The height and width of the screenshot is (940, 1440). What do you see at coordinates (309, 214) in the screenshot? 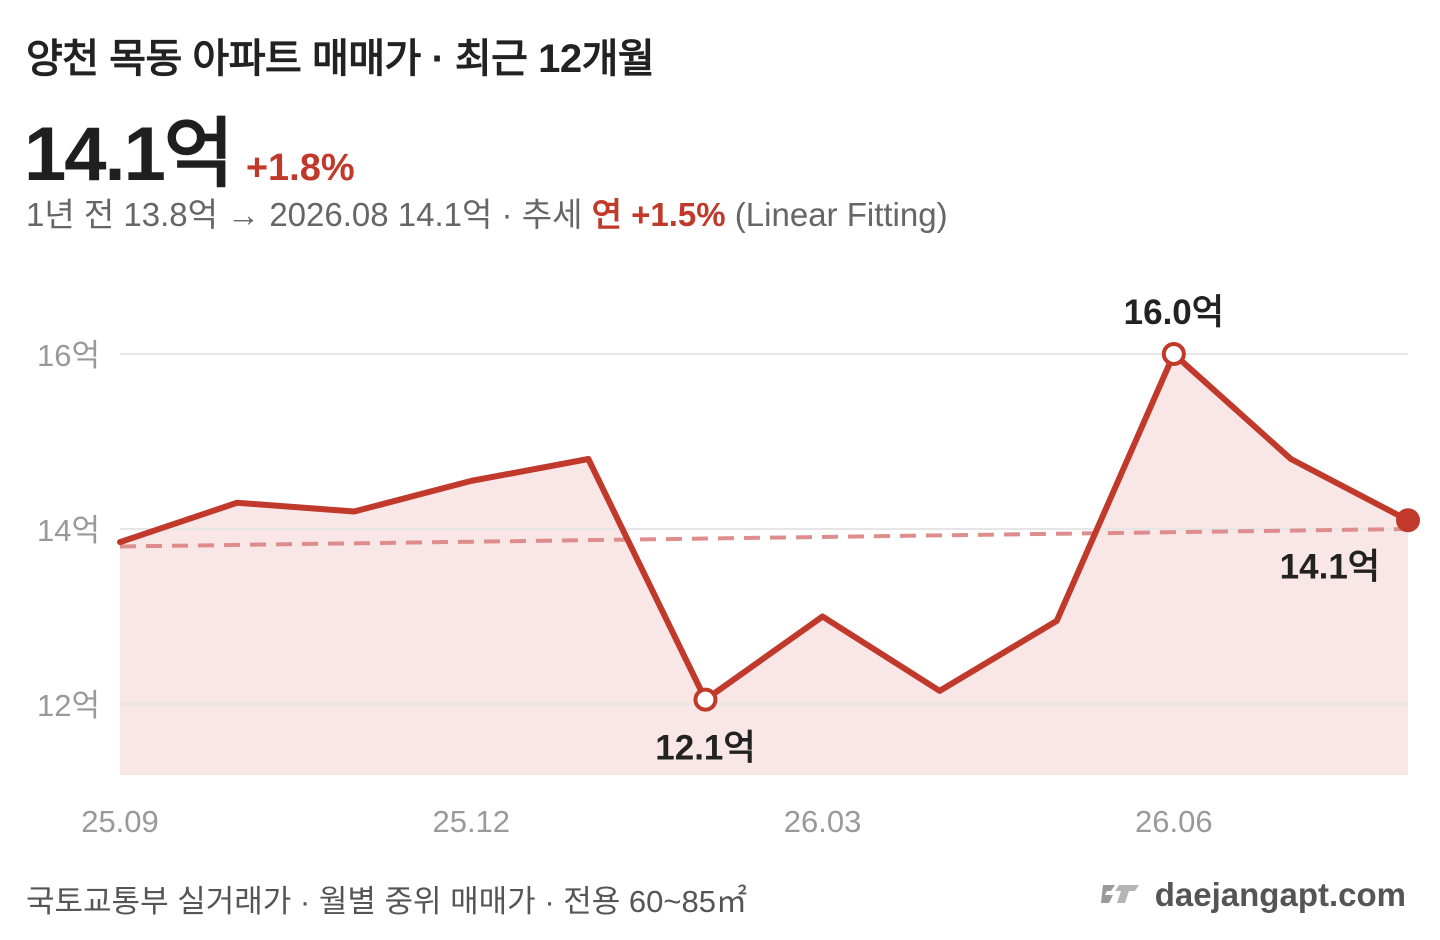
I see `summary-prefix: 1년 전 13.8억 → 2026.08 14.1억 · 추세` at bounding box center [309, 214].